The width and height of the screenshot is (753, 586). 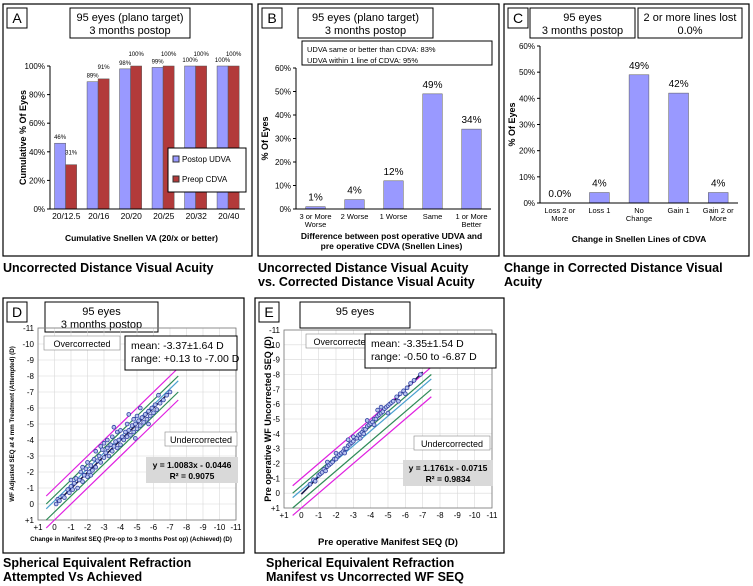 I want to click on y-tick-label: -4, so click(x=31, y=440).